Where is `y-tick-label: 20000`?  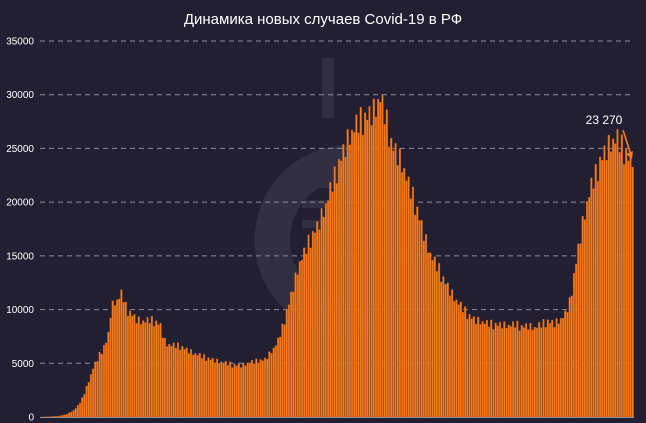
y-tick-label: 20000 is located at coordinates (20, 203).